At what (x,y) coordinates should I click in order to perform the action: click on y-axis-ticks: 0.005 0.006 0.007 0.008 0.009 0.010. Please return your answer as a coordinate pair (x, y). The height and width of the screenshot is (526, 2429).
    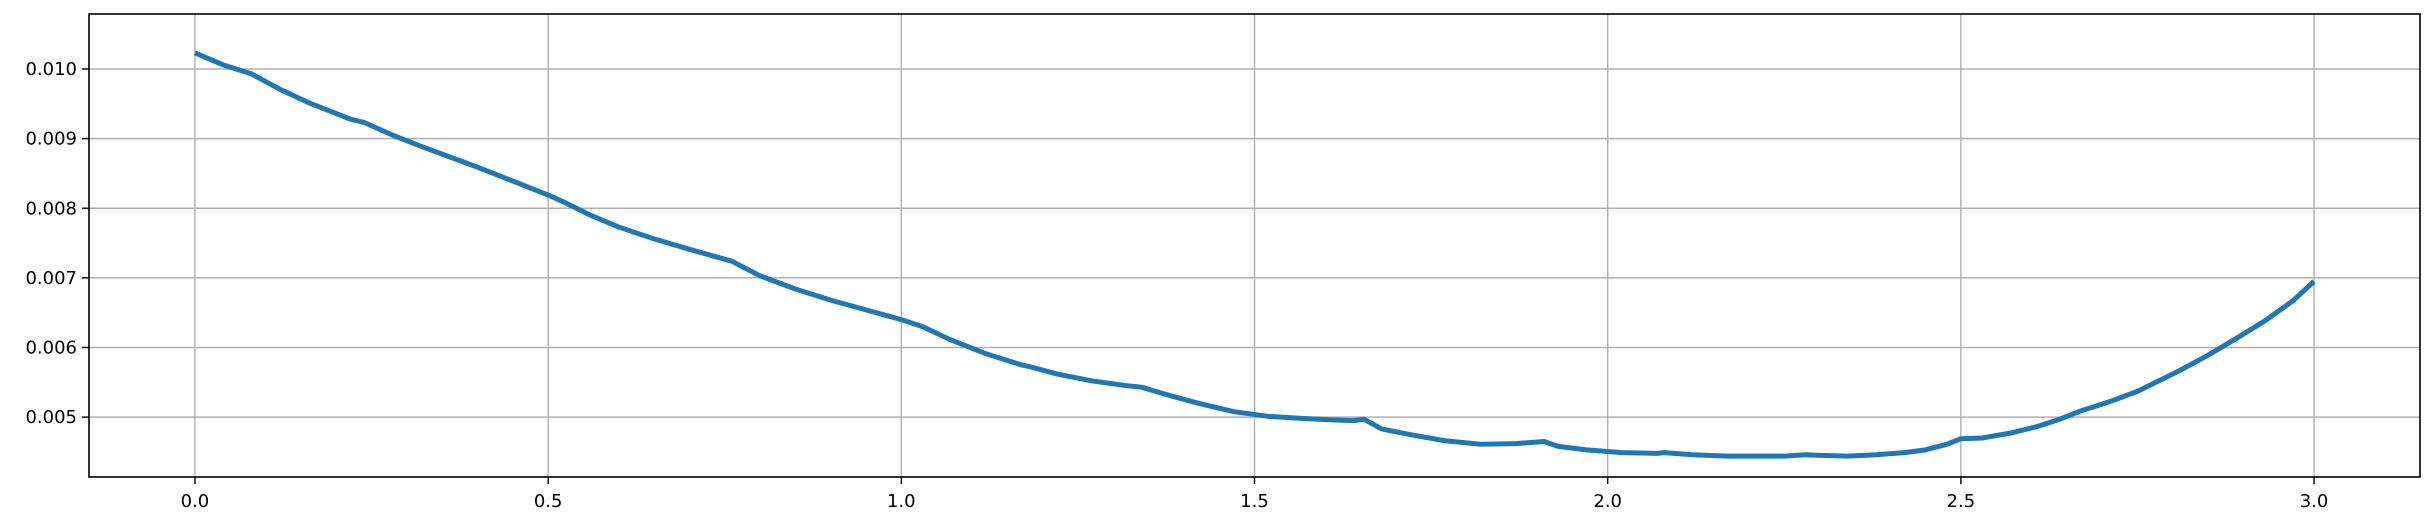
    Looking at the image, I should click on (57, 243).